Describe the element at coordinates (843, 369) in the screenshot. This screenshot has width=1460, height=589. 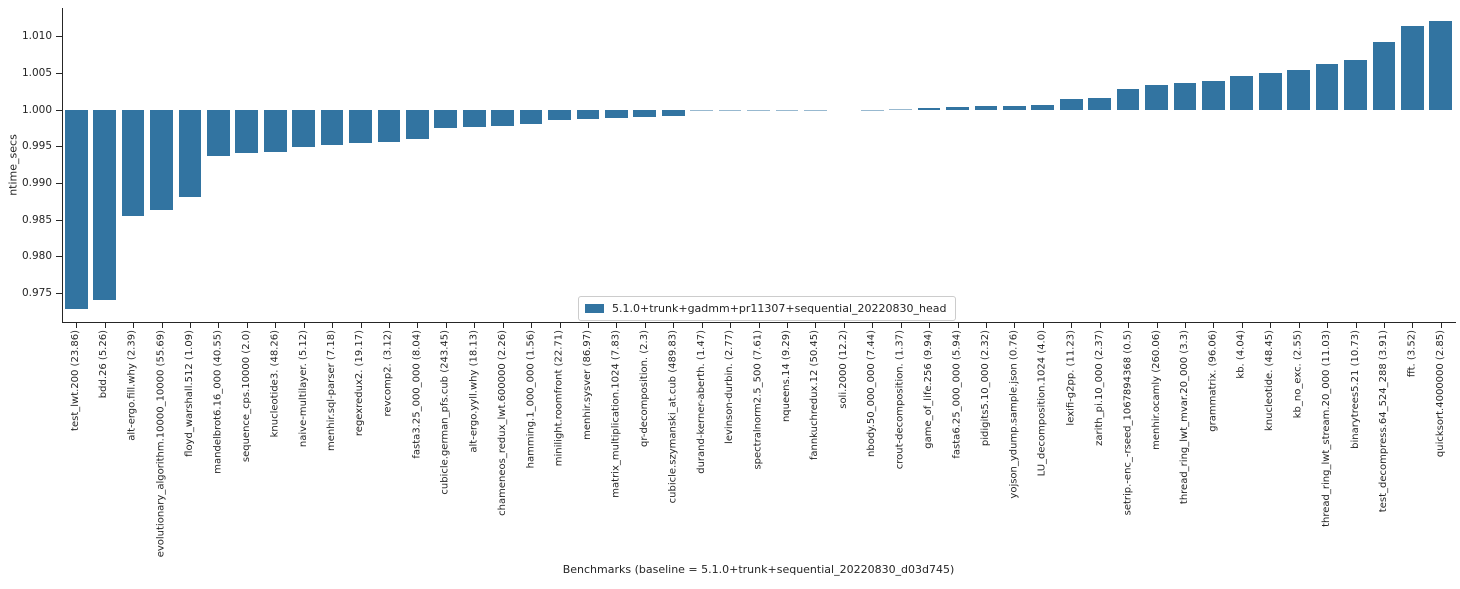
I see `x-tick-label: soli.2000 (12.2)` at that location.